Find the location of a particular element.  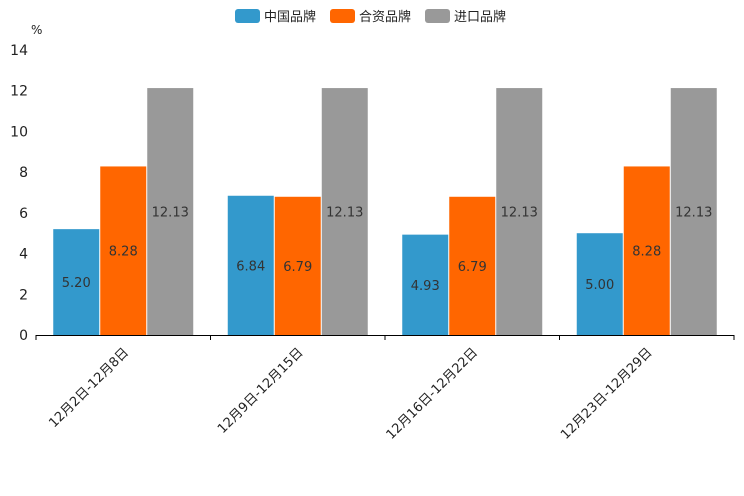

y-tick-label: 10 is located at coordinates (19, 132).